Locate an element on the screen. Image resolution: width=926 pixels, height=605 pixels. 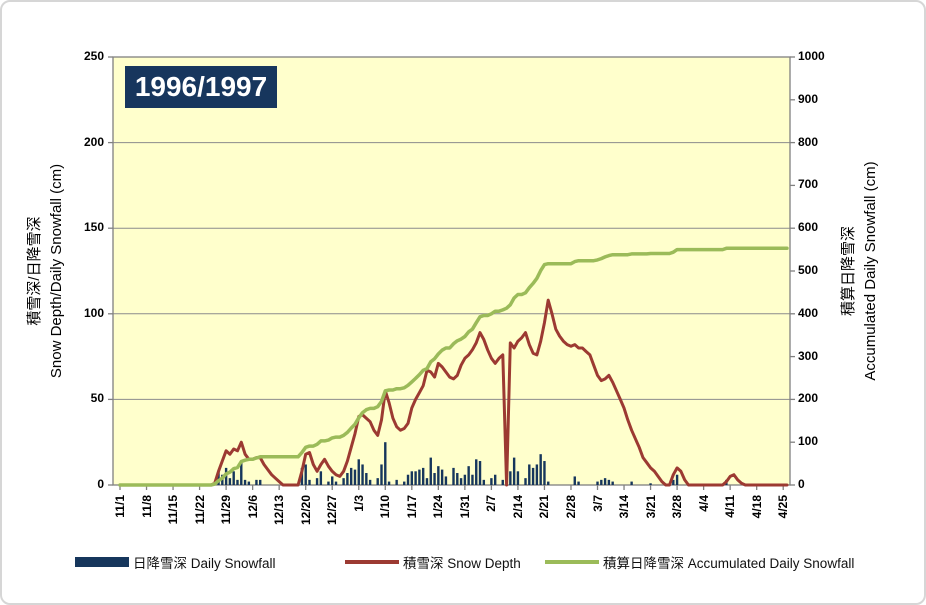
right-axis-title-en: Accumulated Daily Snowfall (cm) is located at coordinates (870, 271).